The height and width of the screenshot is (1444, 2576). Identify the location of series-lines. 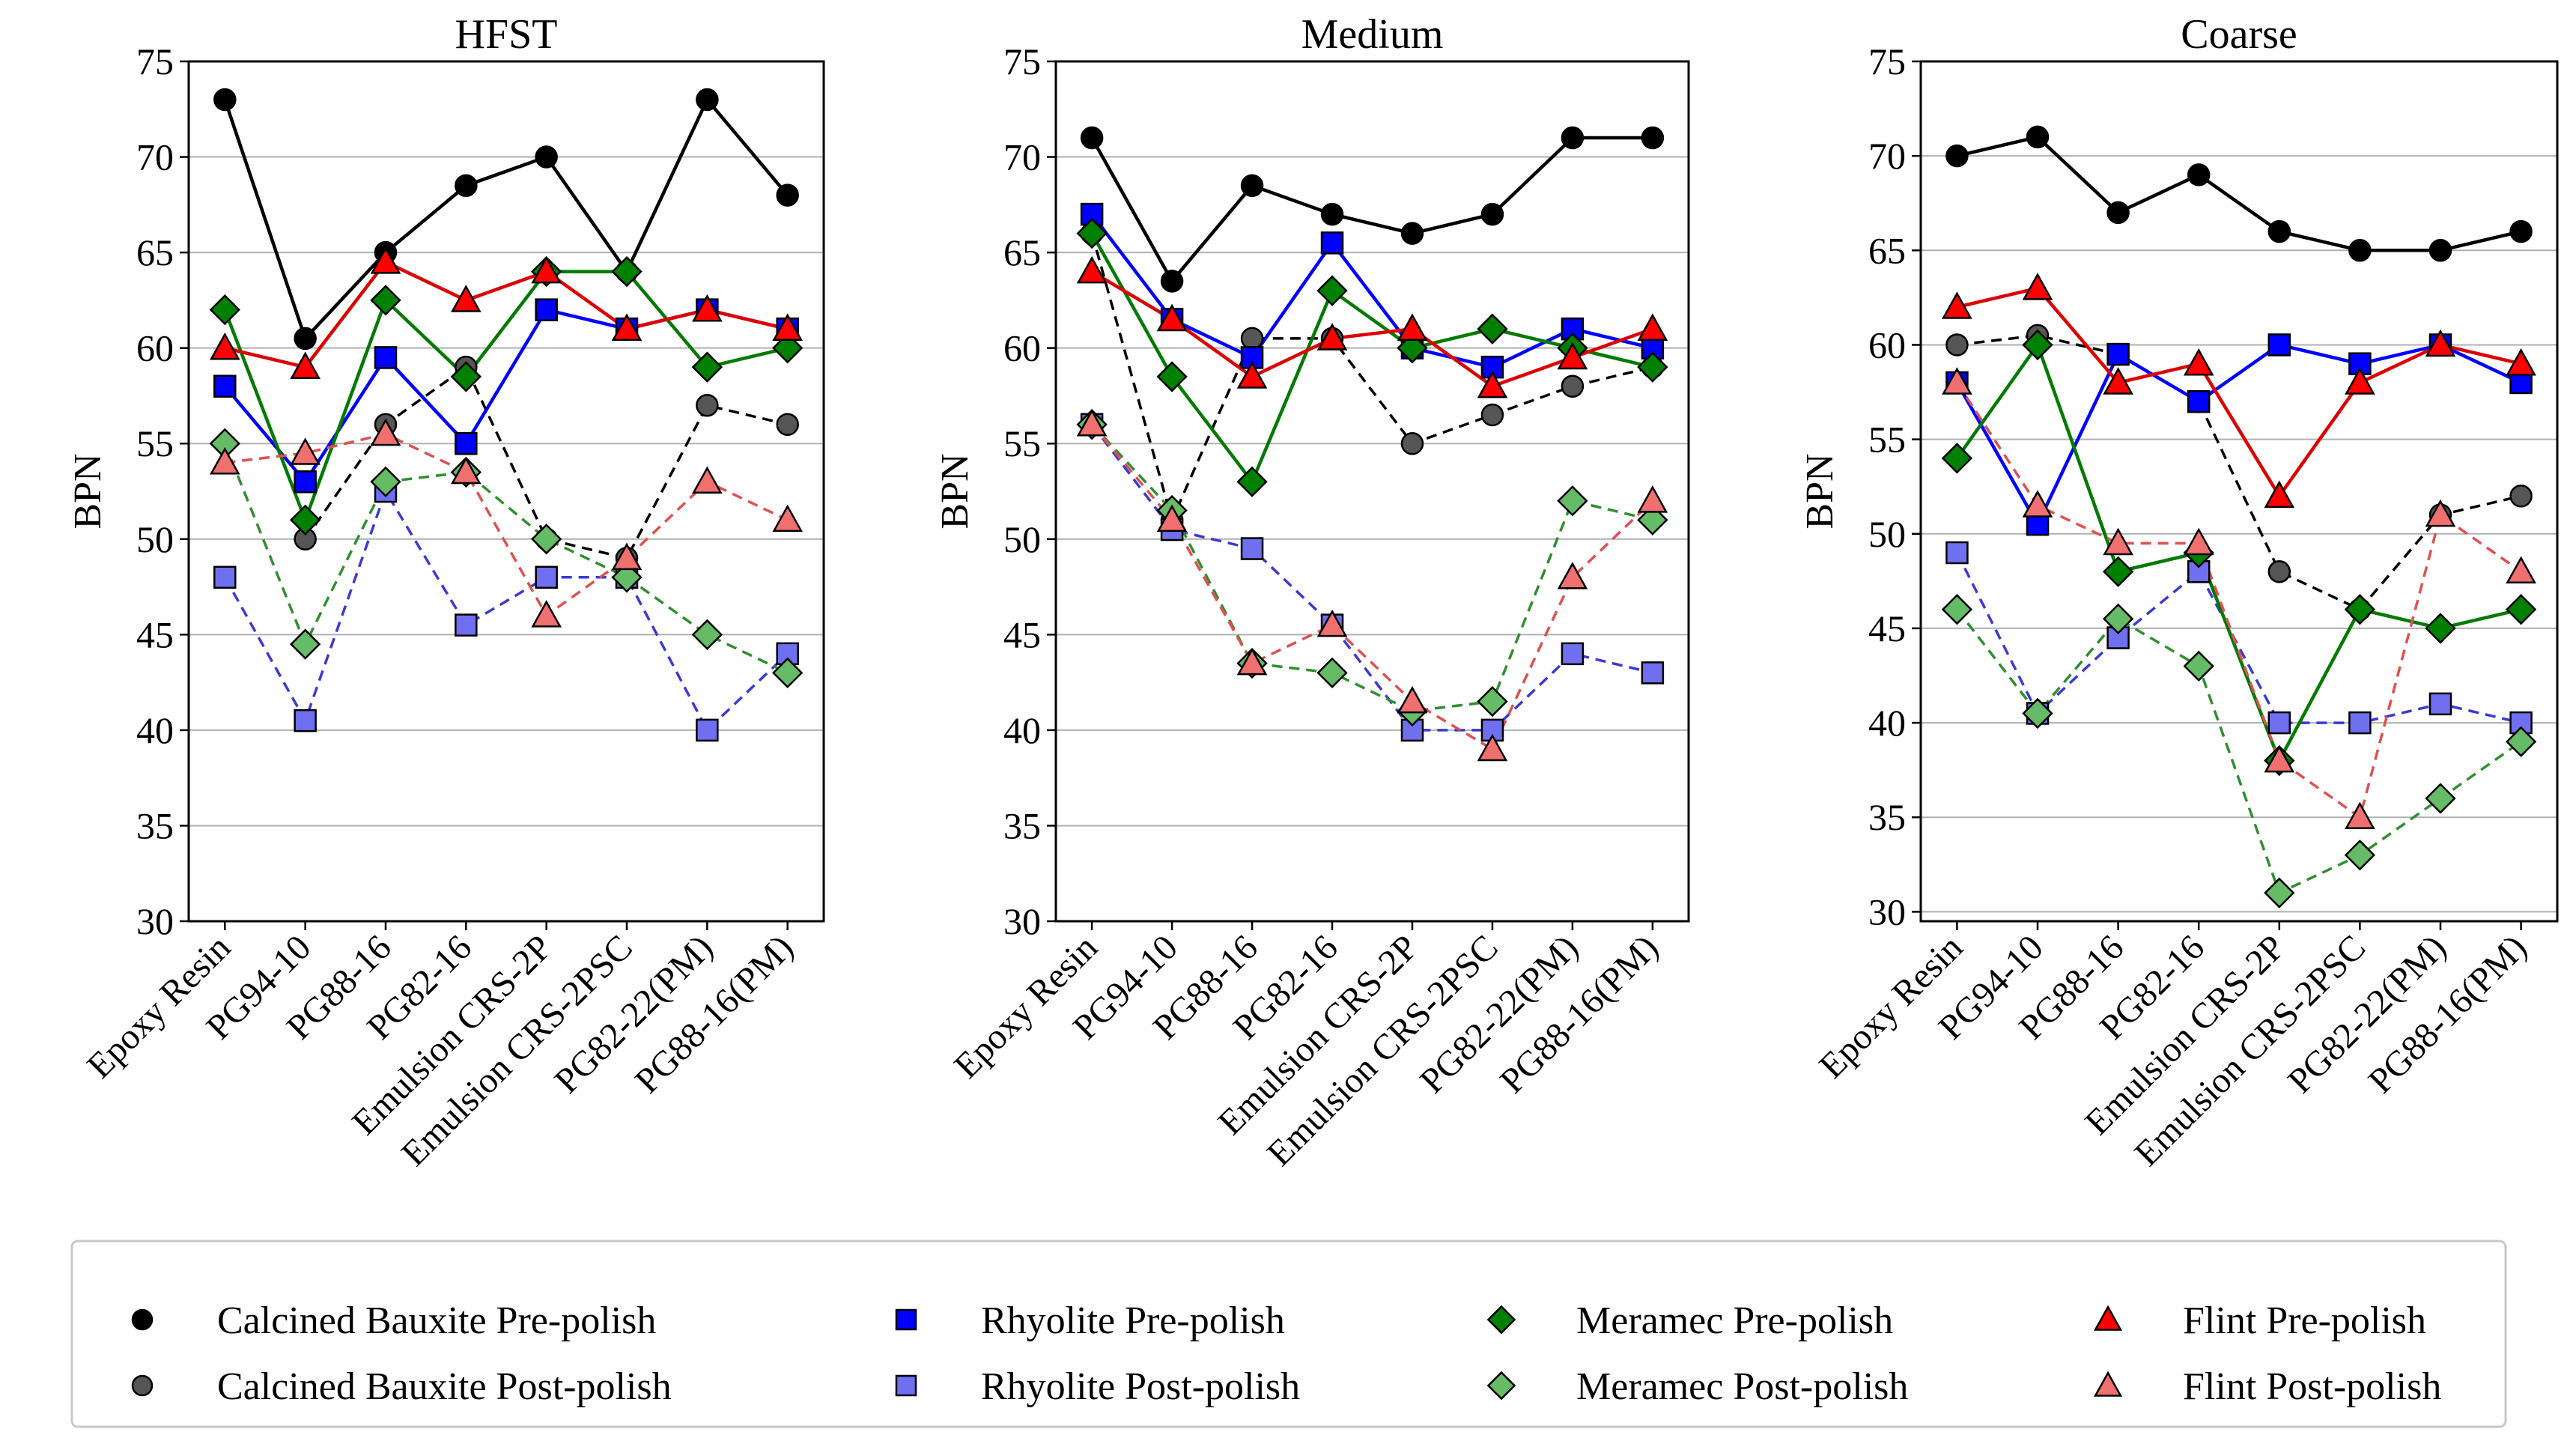
(2238, 515).